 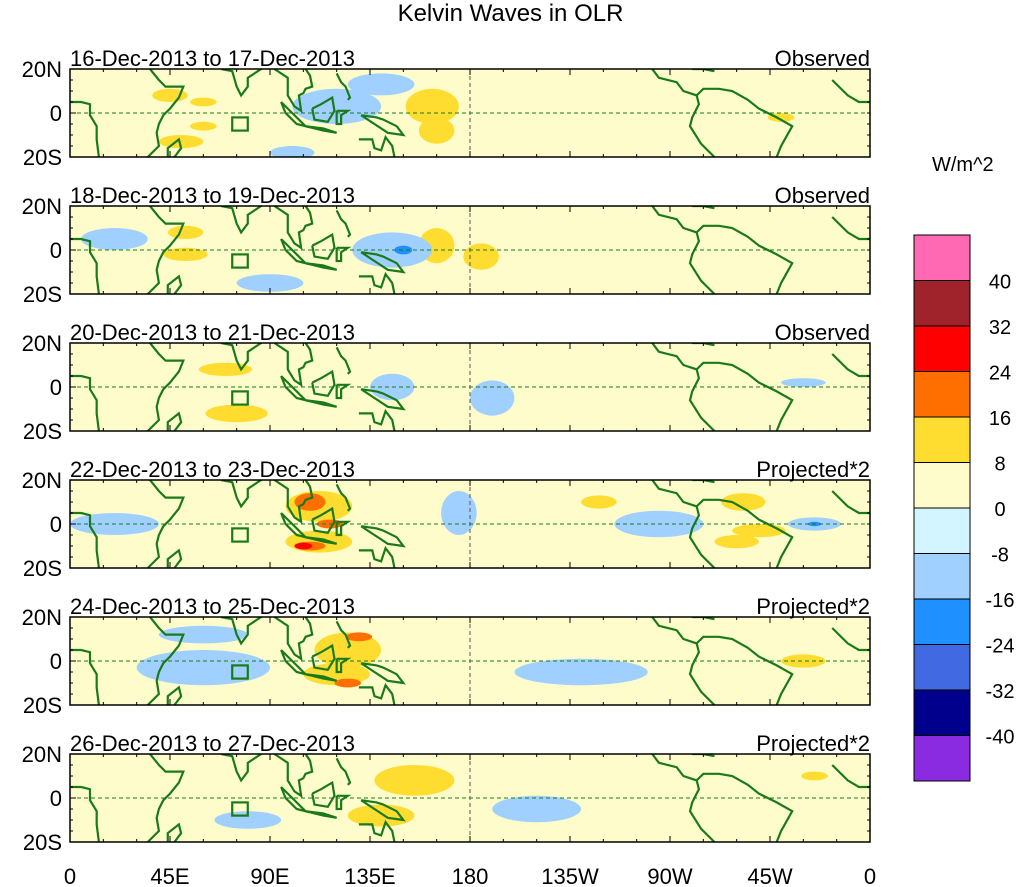 I want to click on colorbar-label: 16, so click(x=1000, y=419).